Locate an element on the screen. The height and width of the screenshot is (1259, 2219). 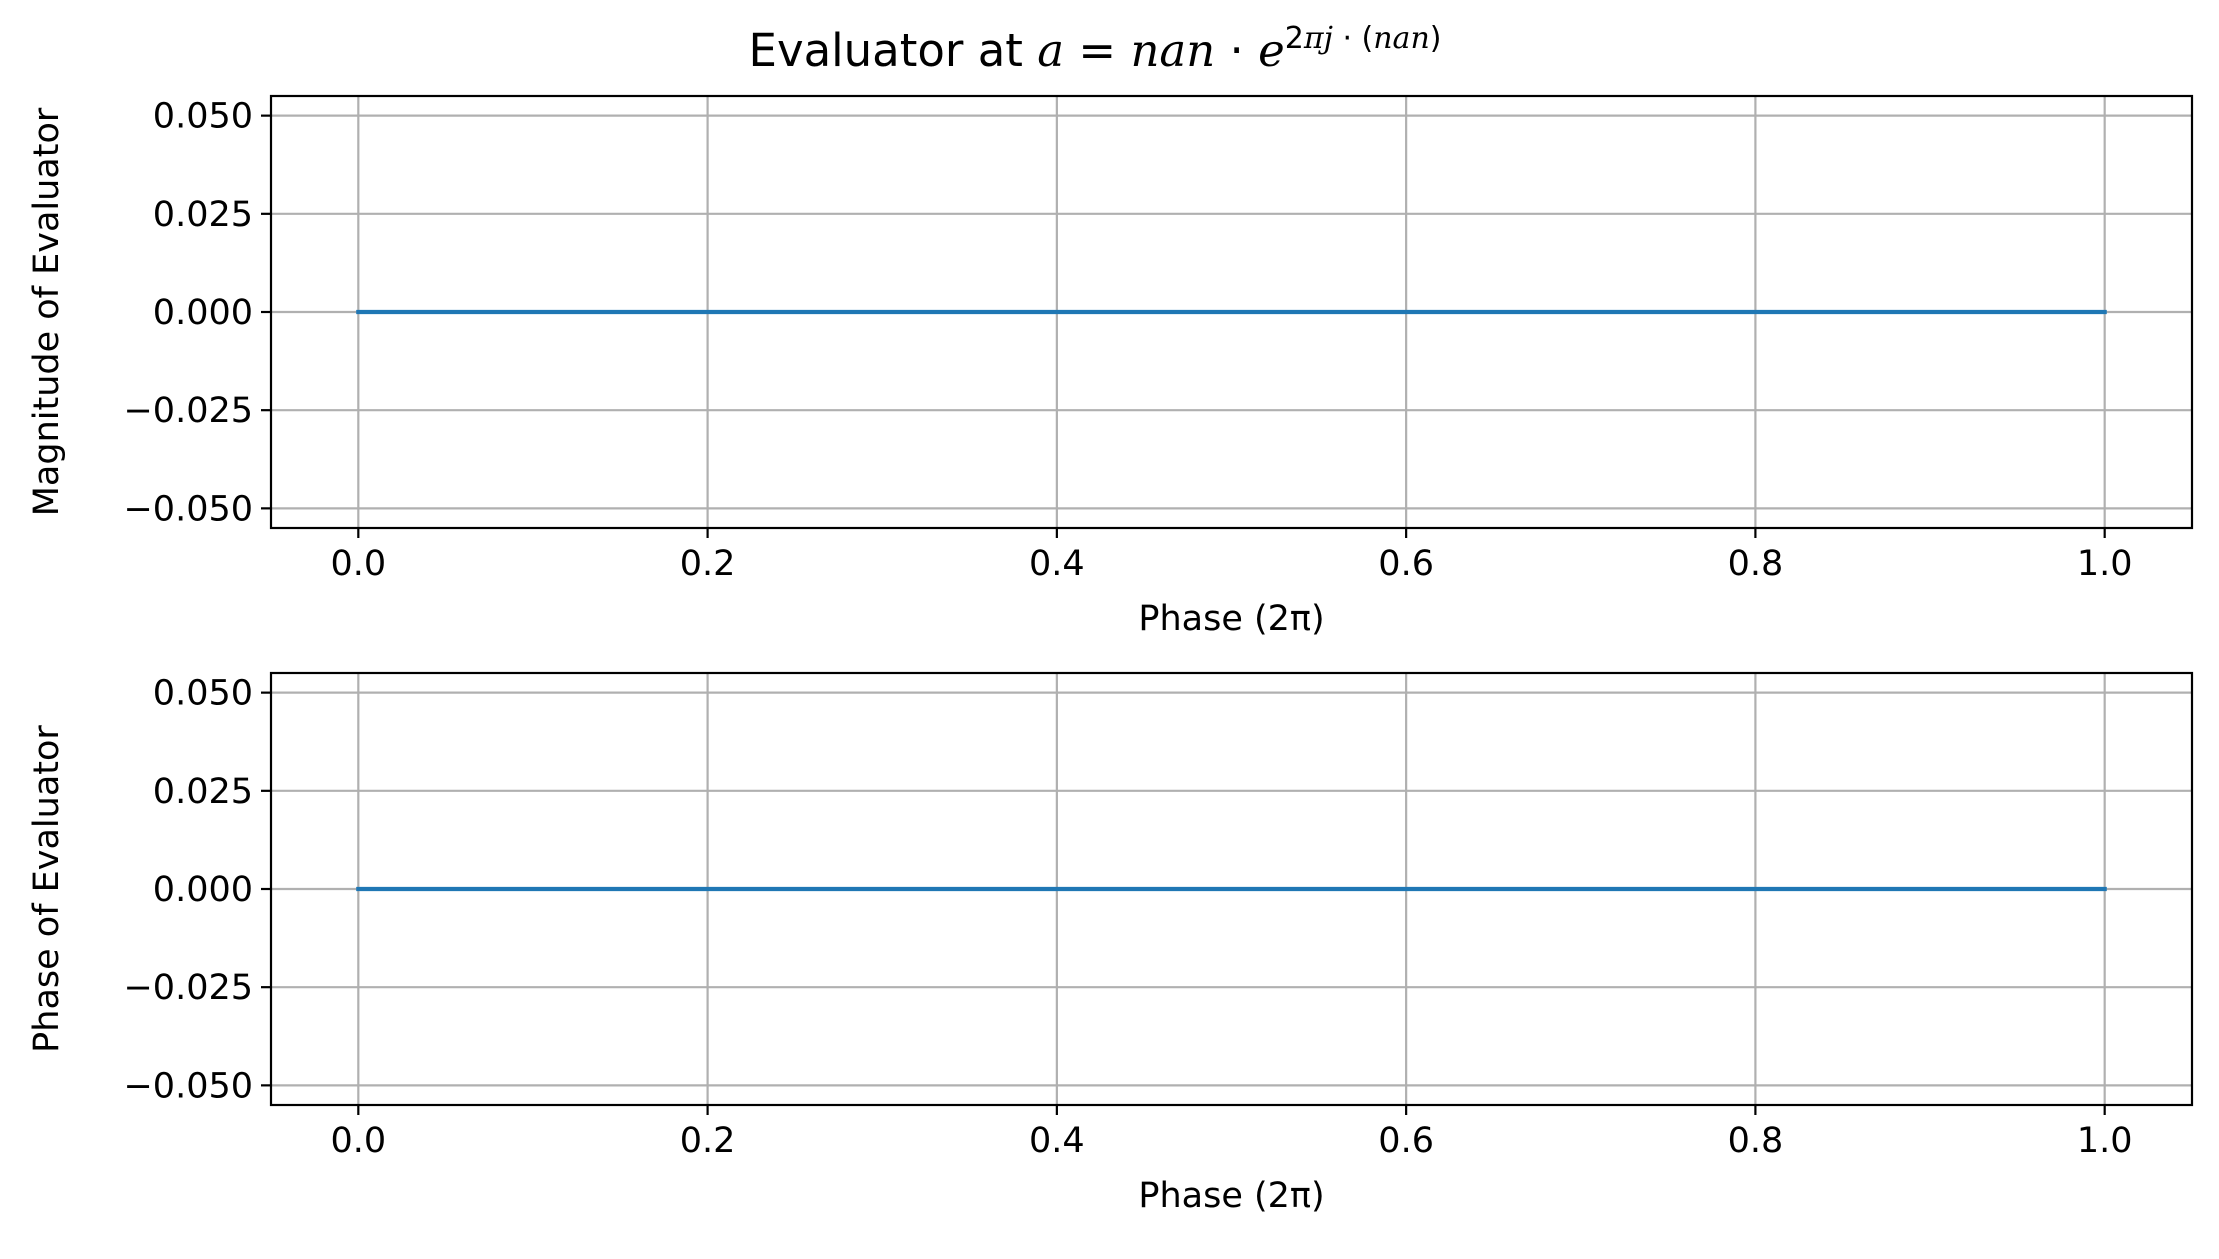
magnitude-x-tick-label: 0.2 is located at coordinates (708, 564).